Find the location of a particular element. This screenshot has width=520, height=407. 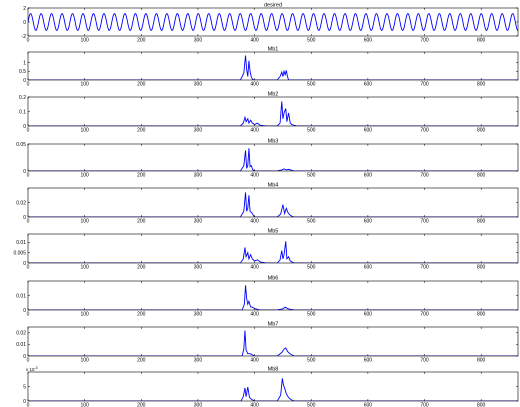

subplot-mb4: 0 100 200 300 400 500 600 700 800 0 0.02 Mb4 is located at coordinates (267, 204).